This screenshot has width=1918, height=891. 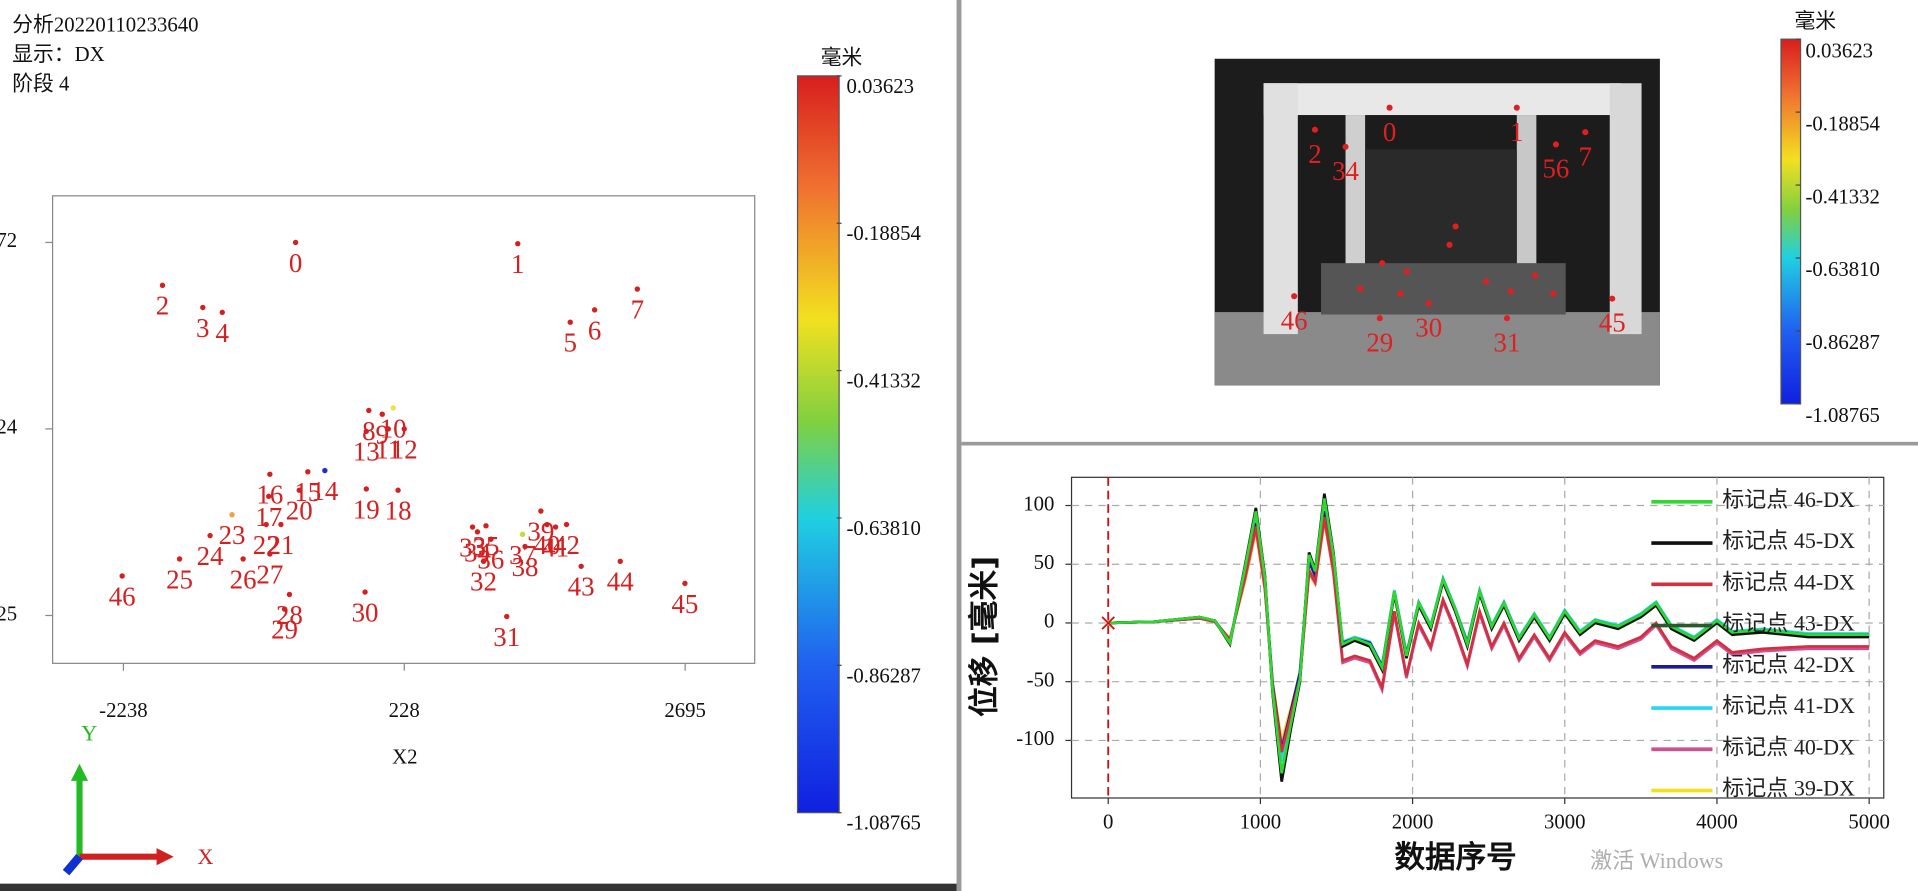 I want to click on photo-label: 2, so click(x=1314, y=154).